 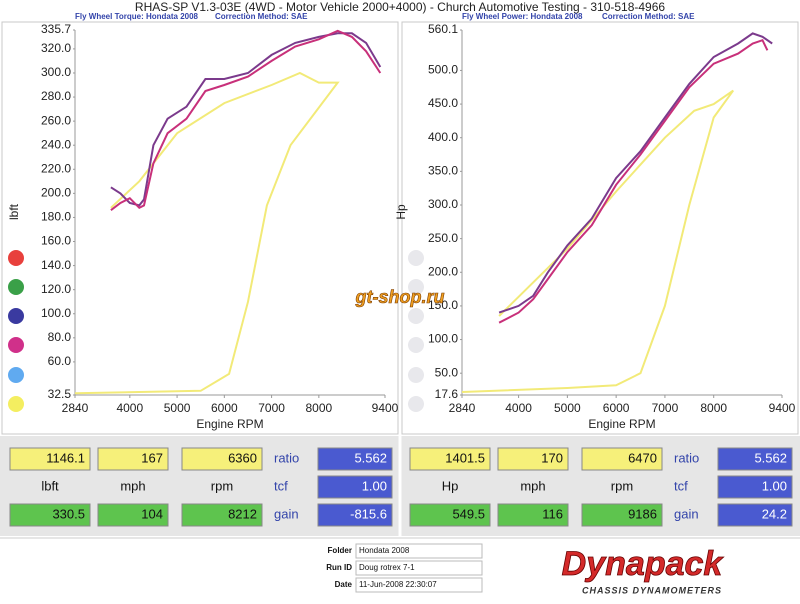 What do you see at coordinates (552, 457) in the screenshot?
I see `readout: 170` at bounding box center [552, 457].